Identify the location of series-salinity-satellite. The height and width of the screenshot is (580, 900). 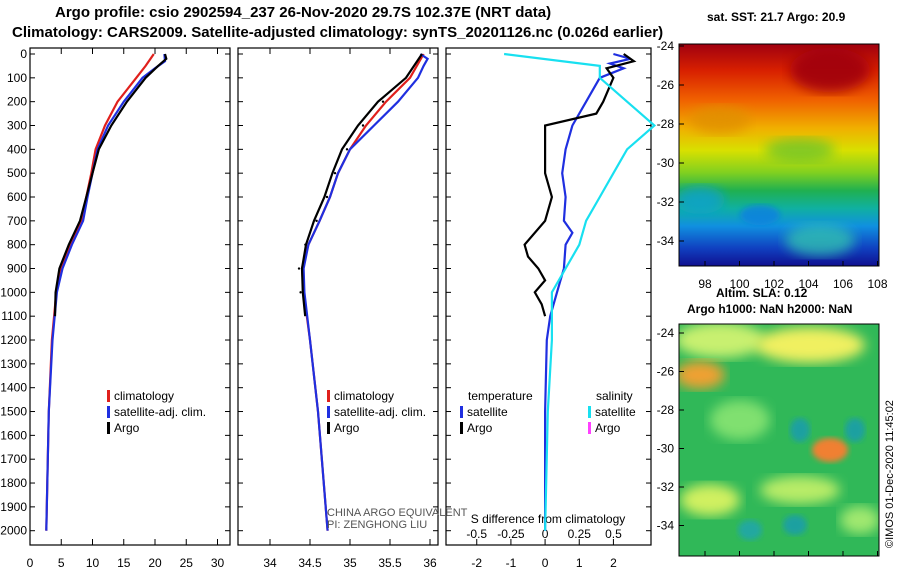
(580, 291).